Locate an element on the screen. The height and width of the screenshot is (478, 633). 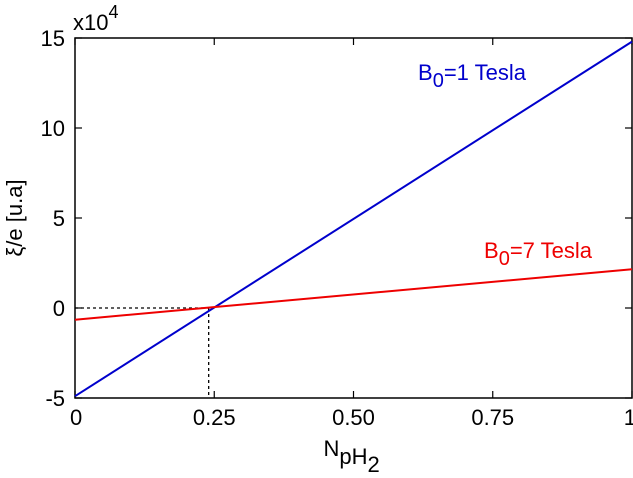
series-label-1: B0=7 Tesla is located at coordinates (538, 254).